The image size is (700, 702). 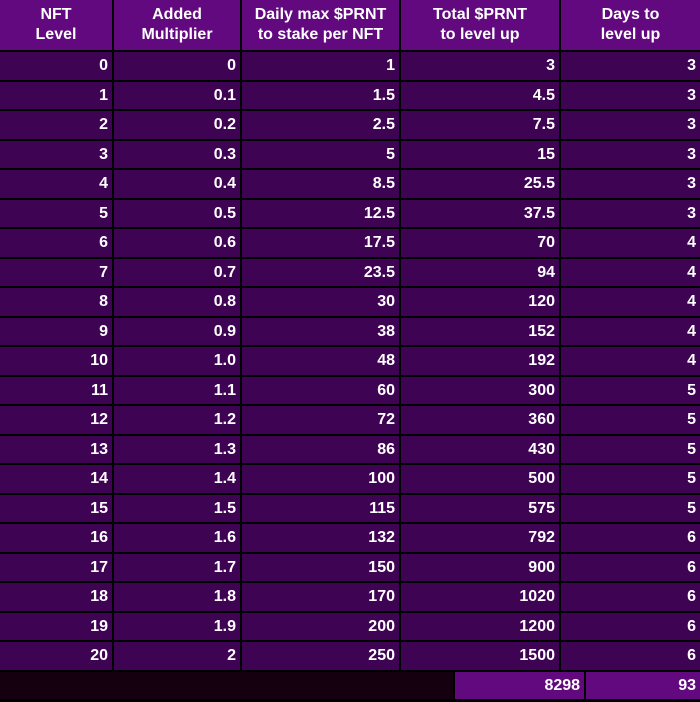 I want to click on table-row: 4 0.4 8.5 25.5 3, so click(x=350, y=185).